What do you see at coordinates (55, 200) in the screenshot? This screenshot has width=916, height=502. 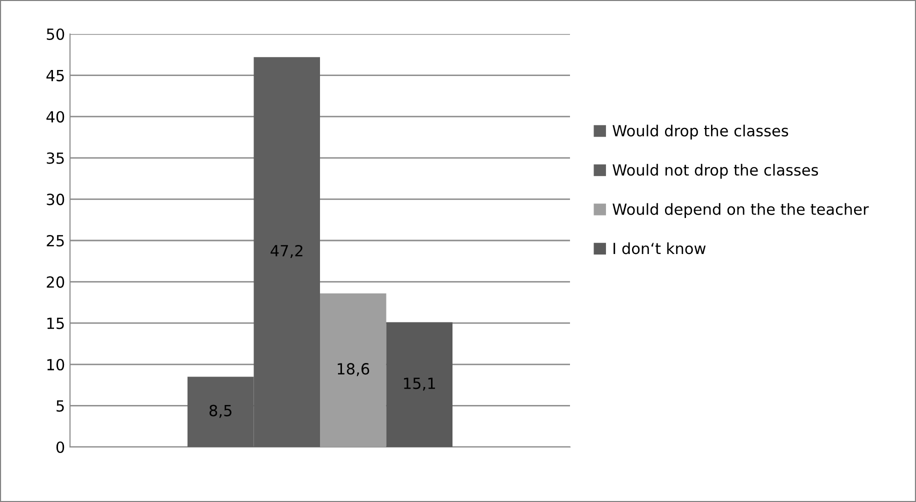 I see `y-tick-label: 30` at bounding box center [55, 200].